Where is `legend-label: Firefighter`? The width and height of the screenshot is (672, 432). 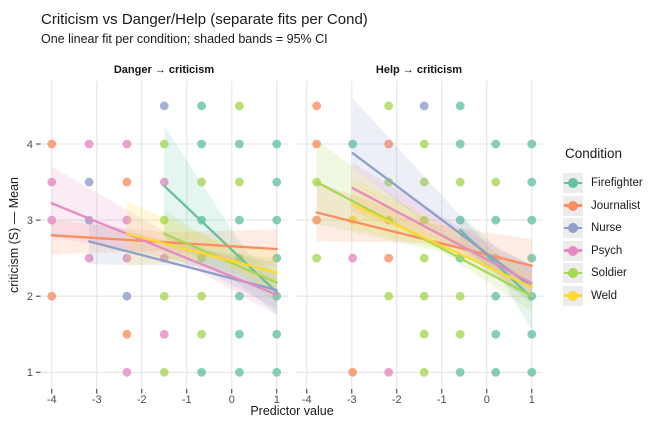 legend-label: Firefighter is located at coordinates (617, 183).